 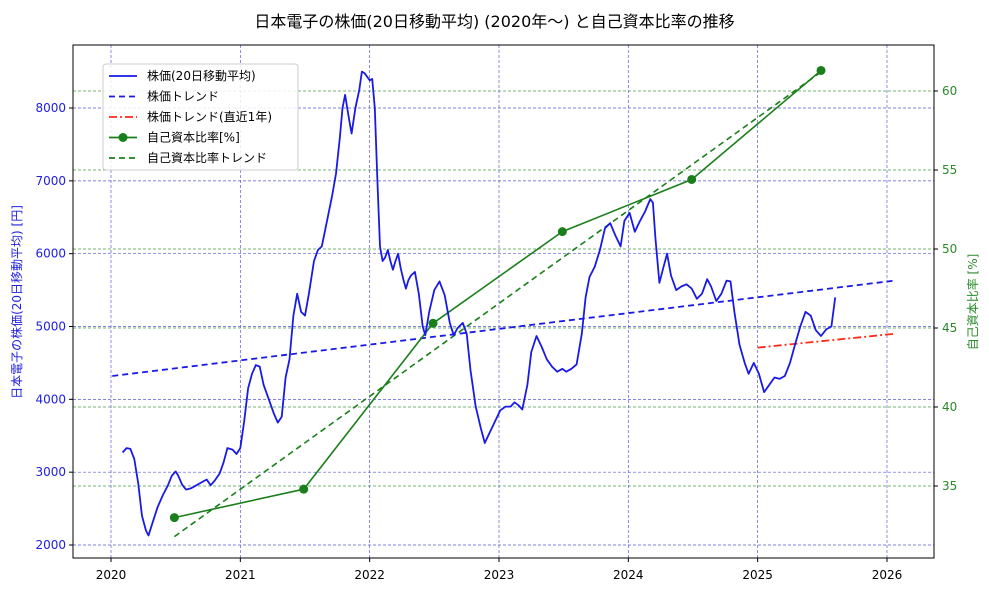 I want to click on legend-label: 株価トレンド(直近1年), so click(x=209, y=116).